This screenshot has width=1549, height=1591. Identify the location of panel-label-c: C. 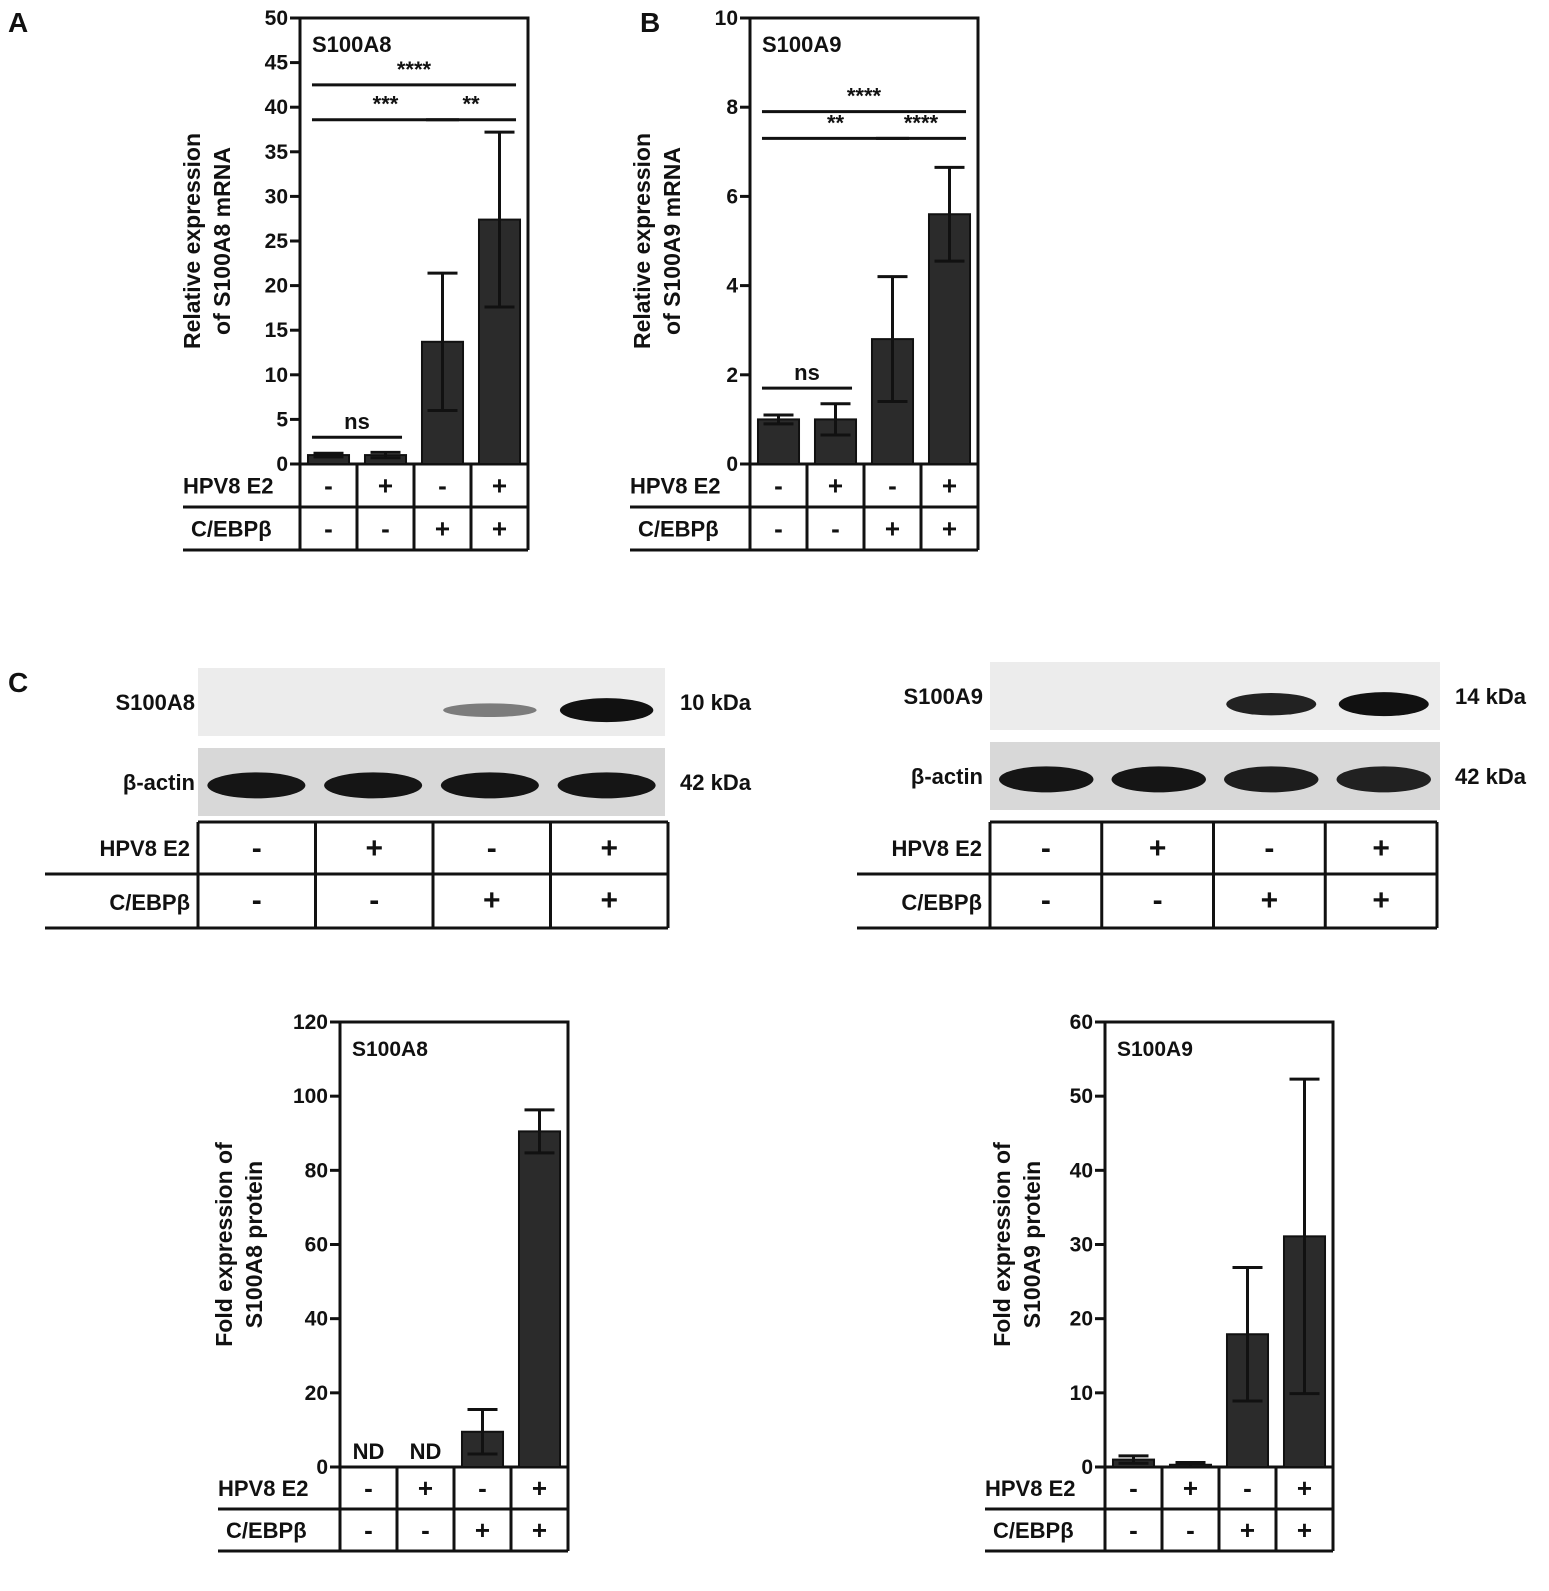
(18, 682).